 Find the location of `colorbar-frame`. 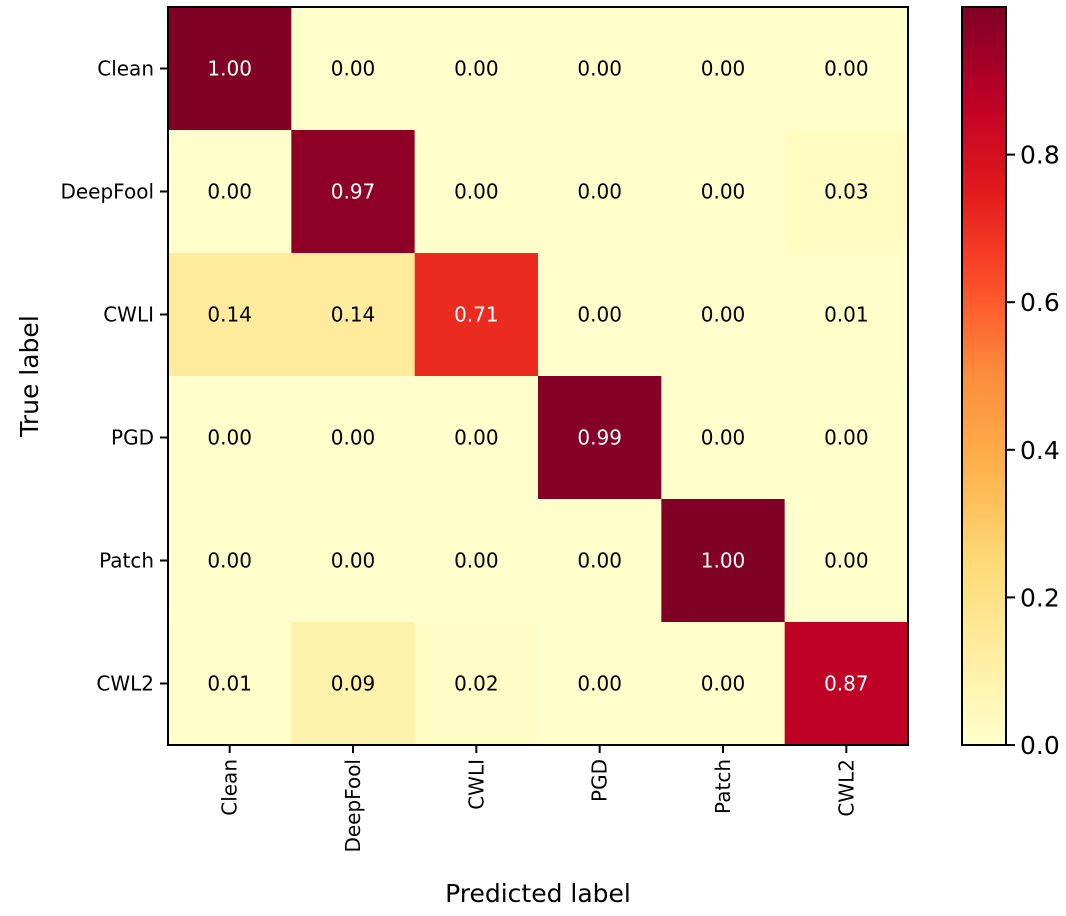

colorbar-frame is located at coordinates (984, 376).